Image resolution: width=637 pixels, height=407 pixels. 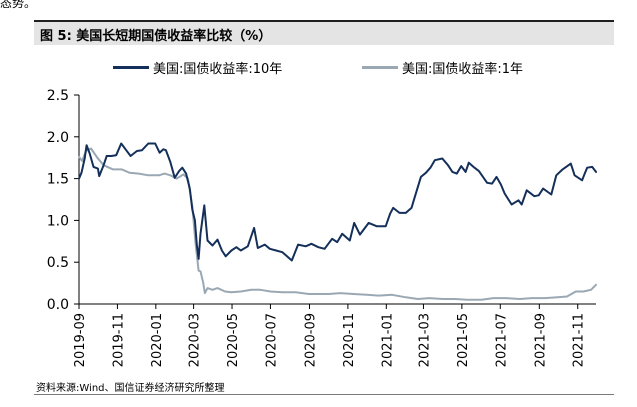 I want to click on figure-title: 图 5: 美国长短期国债收益率比较（%）, so click(x=156, y=36).